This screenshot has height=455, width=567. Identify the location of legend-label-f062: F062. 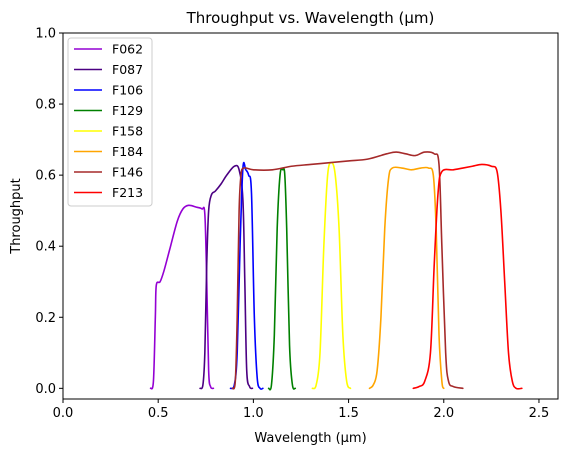
(127, 49).